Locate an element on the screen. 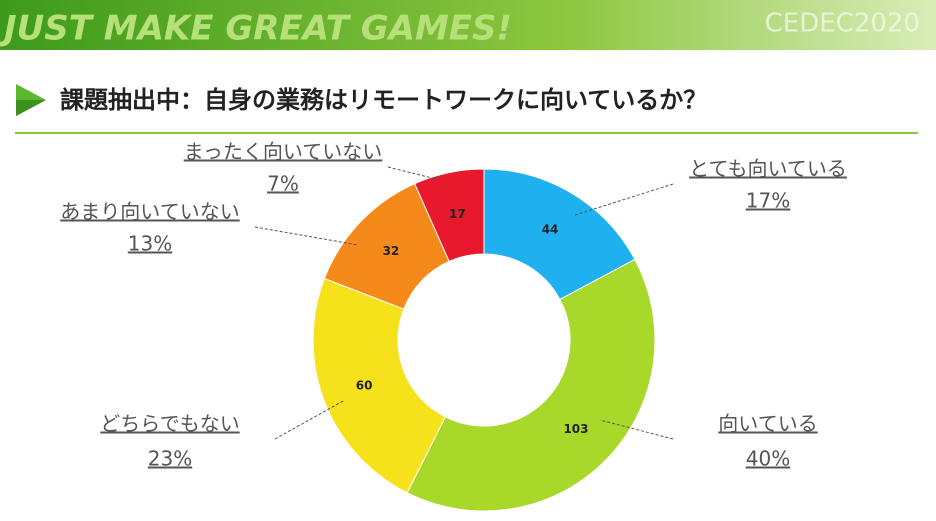 This screenshot has height=521, width=936. percent-label: 13% is located at coordinates (150, 244).